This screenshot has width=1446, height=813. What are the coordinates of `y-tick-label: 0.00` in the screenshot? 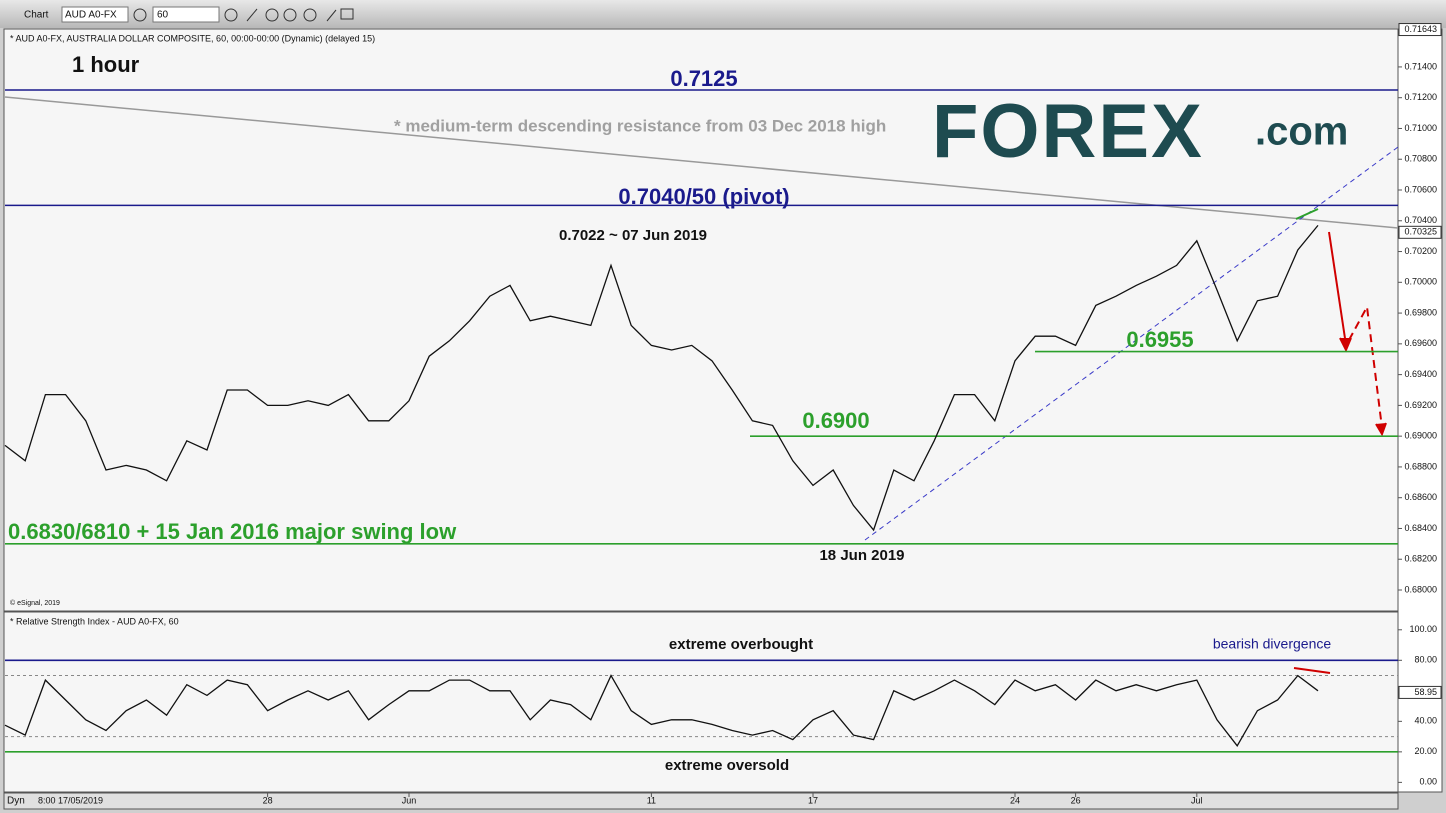 It's located at (1428, 782).